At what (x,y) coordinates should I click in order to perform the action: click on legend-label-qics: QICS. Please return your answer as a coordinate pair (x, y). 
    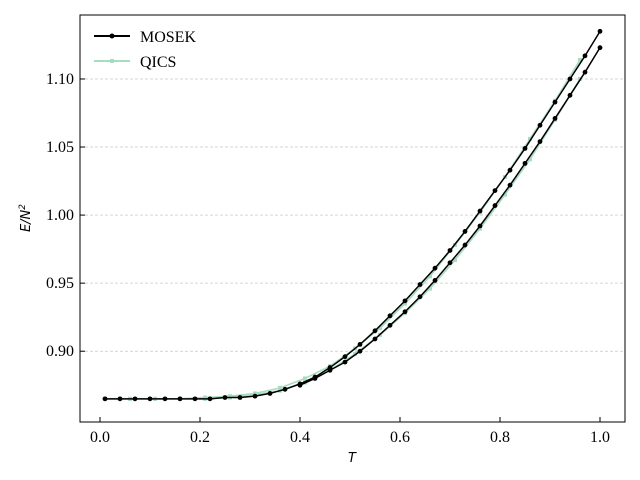
    Looking at the image, I should click on (158, 62).